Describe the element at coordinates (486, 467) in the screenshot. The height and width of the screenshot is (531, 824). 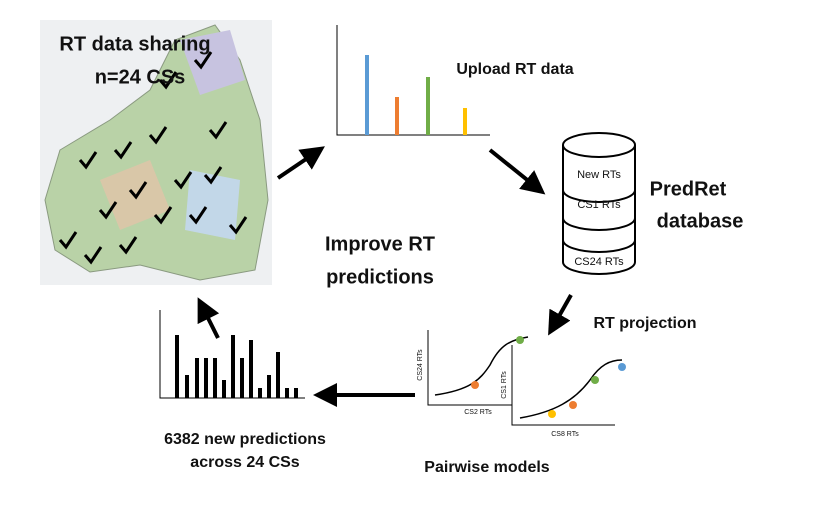
I see `pairwise-label: Pairwise models` at that location.